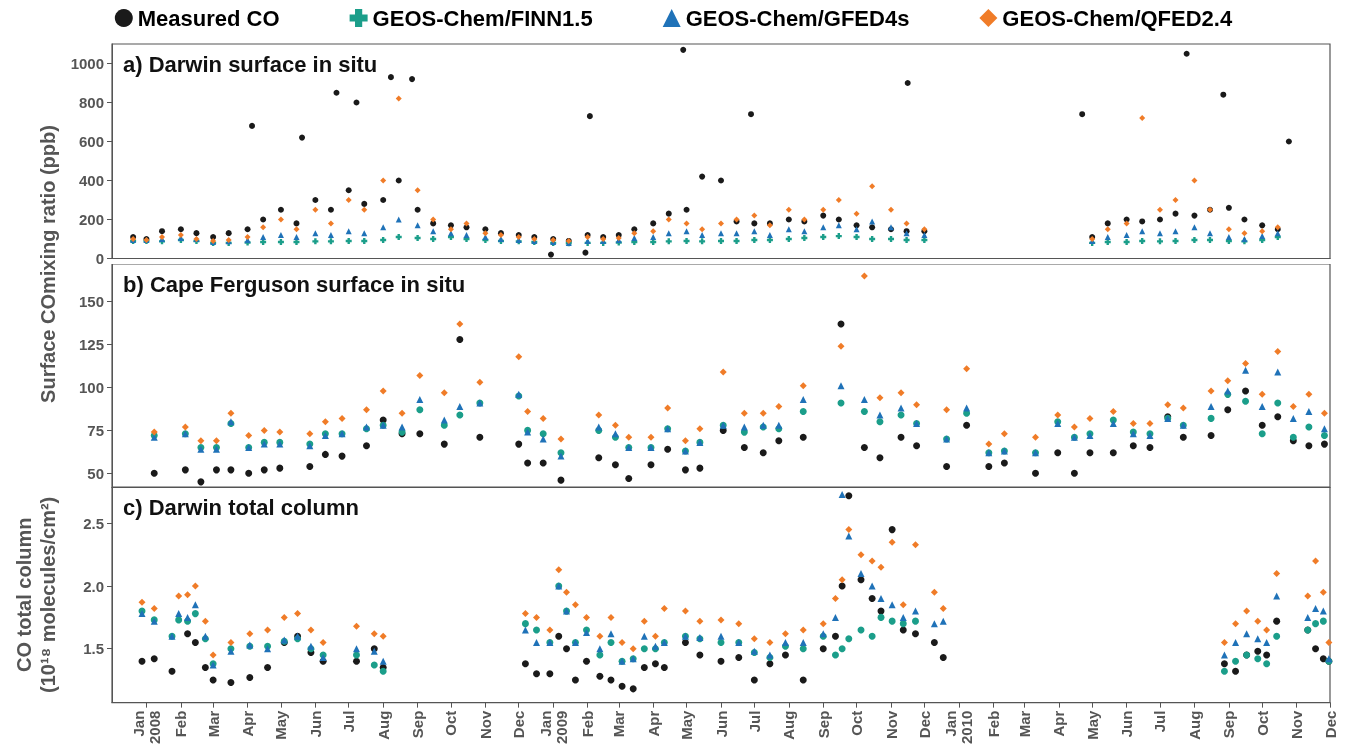 This screenshot has width=1347, height=747. I want to click on x-tick-label: Jan 2009, so click(553, 727).